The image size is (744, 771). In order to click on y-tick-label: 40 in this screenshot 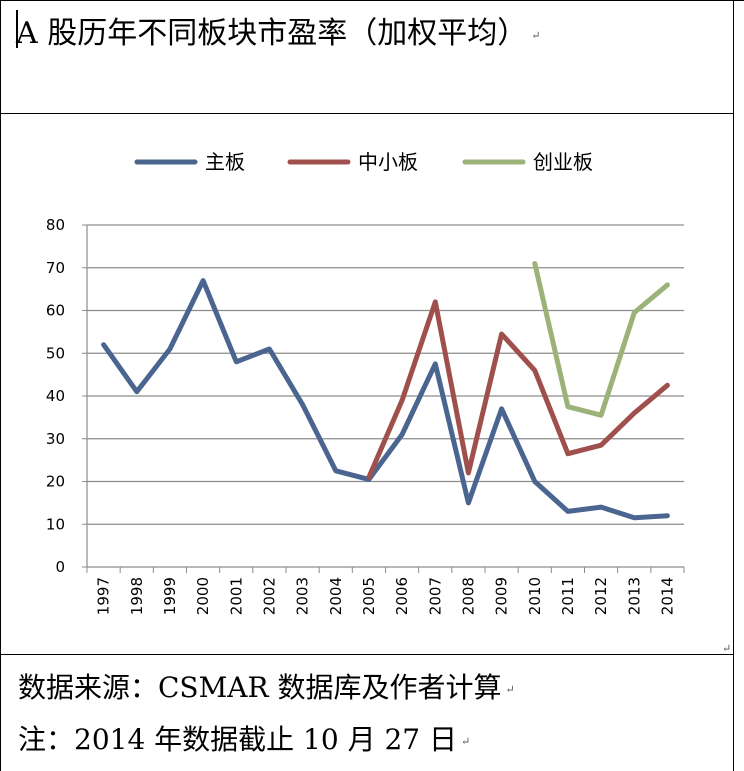, I will do `click(55, 396)`.